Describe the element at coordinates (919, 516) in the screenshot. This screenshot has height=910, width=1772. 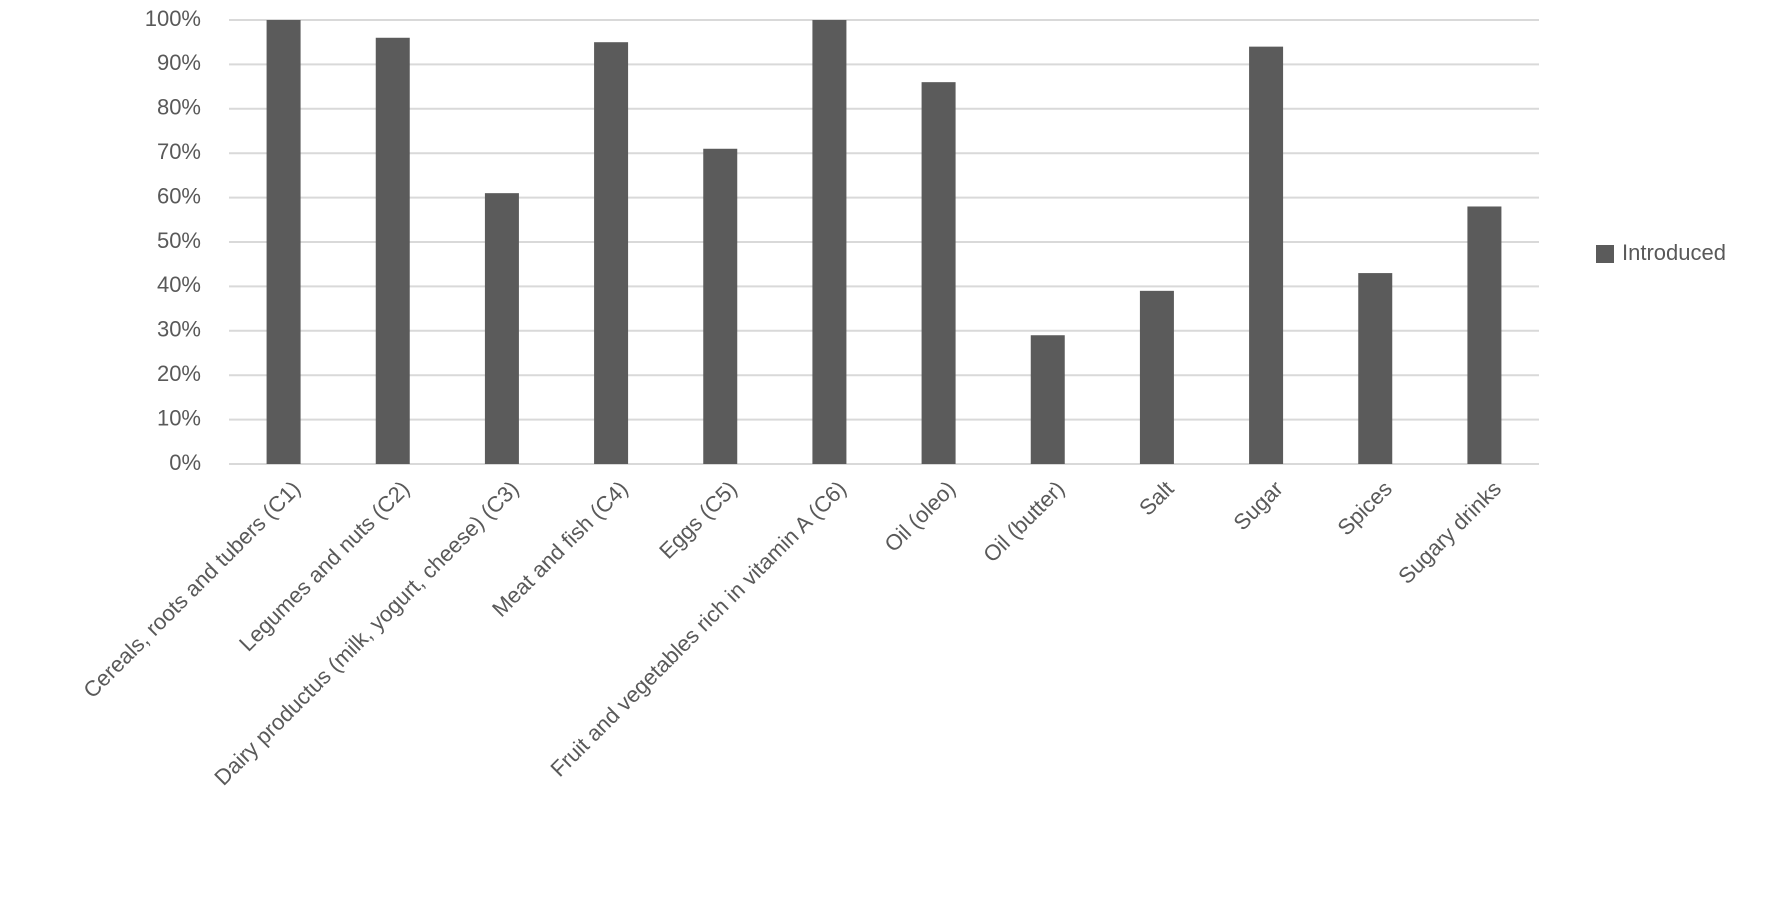
I see `x-tick-label: Oil (oleo)` at that location.